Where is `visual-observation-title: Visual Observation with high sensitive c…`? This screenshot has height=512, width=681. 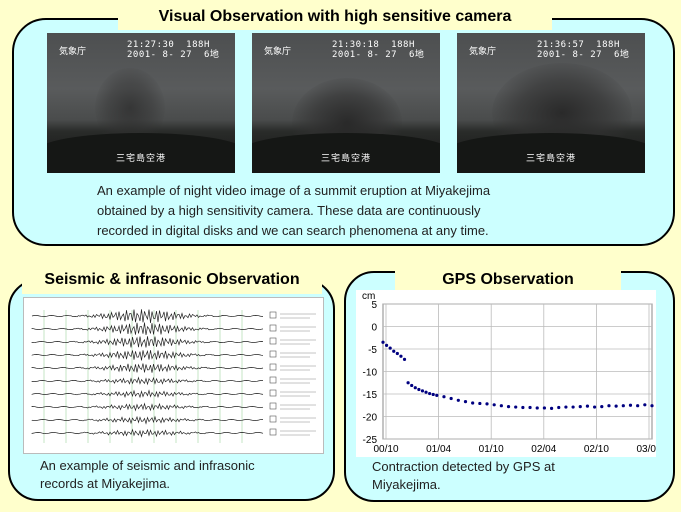 visual-observation-title: Visual Observation with high sensitive c… is located at coordinates (335, 17).